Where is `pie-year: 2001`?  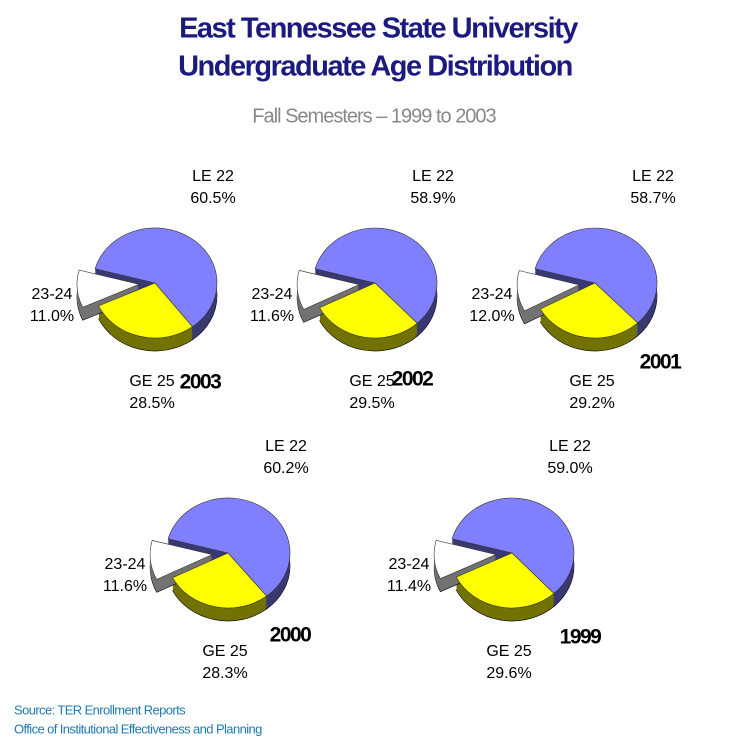
pie-year: 2001 is located at coordinates (661, 362).